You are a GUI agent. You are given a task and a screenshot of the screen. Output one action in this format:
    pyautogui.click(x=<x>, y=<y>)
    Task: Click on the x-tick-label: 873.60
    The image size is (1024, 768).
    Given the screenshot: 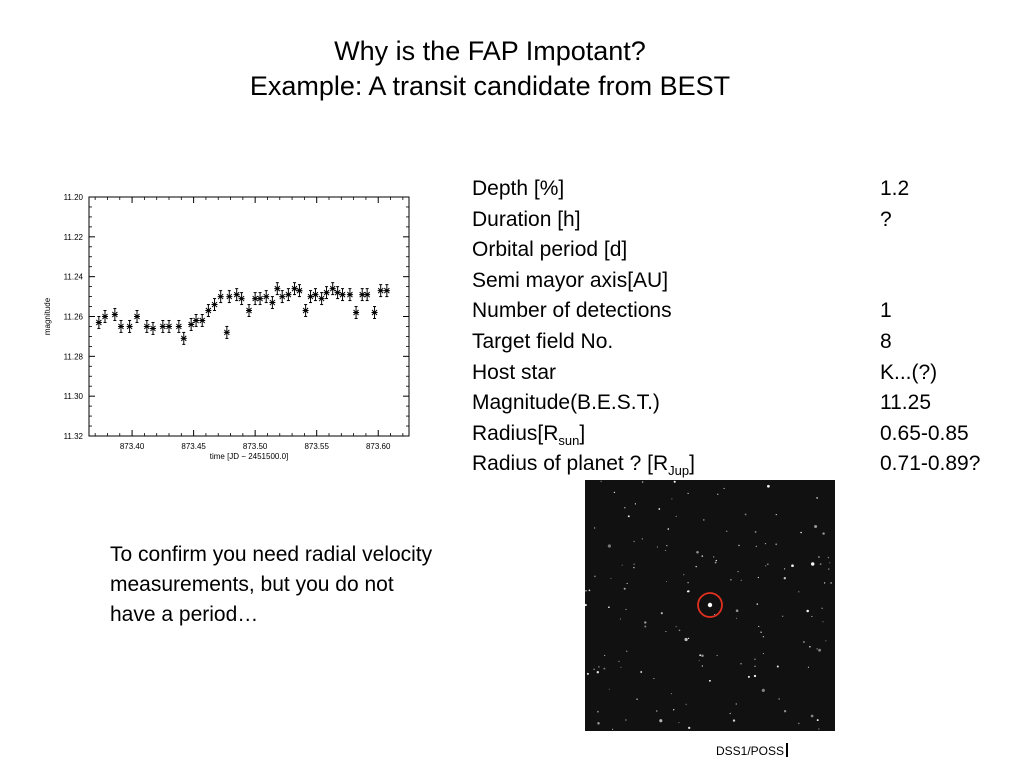 What is the action you would take?
    pyautogui.click(x=378, y=446)
    